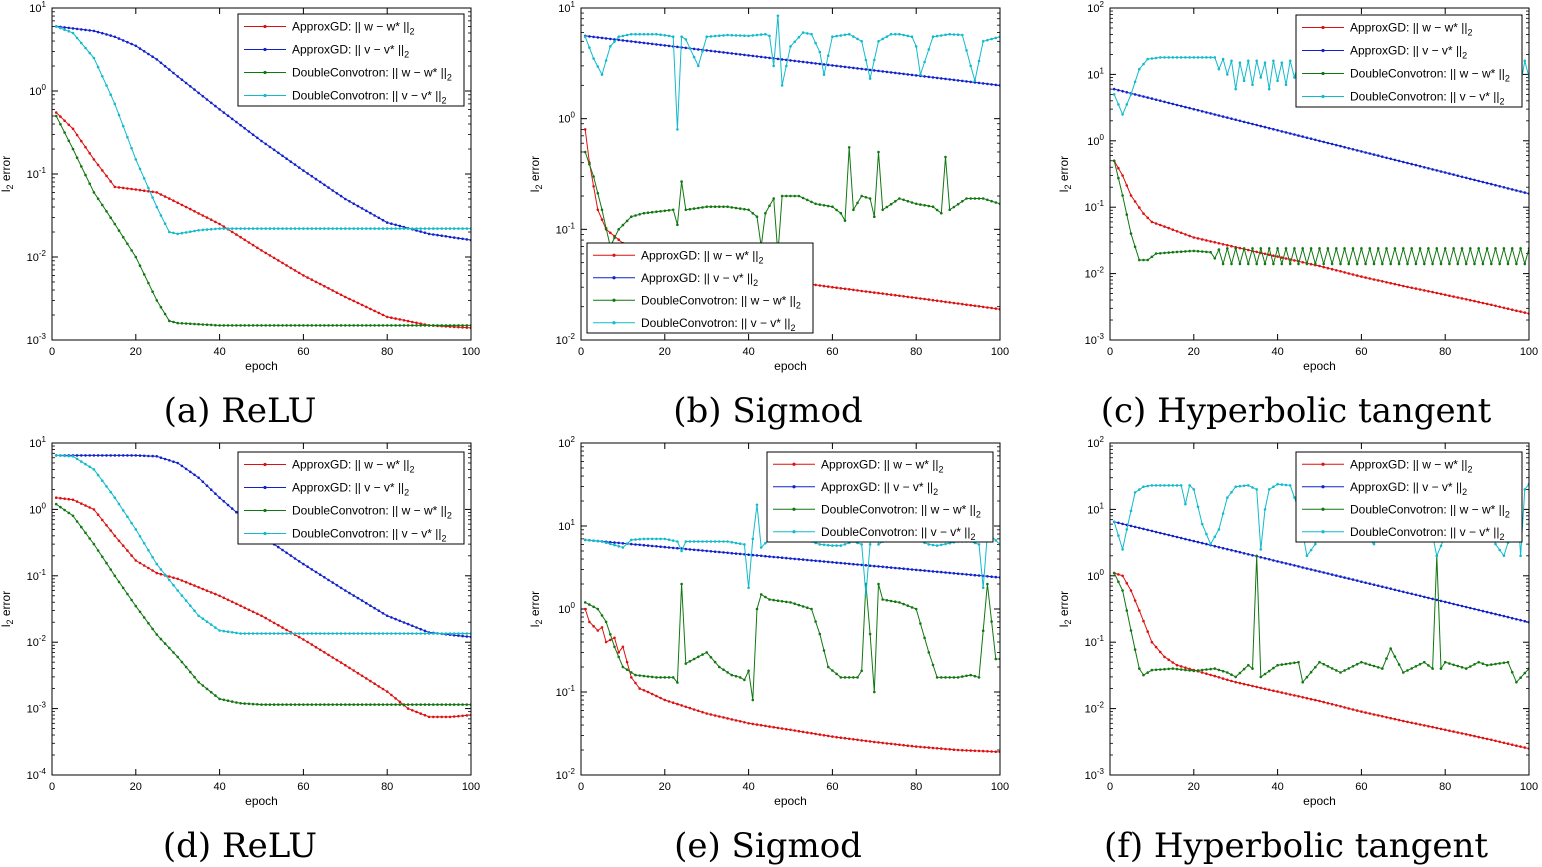 The height and width of the screenshot is (867, 1542). Describe the element at coordinates (136, 352) in the screenshot. I see `x-tick-label: 20` at that location.